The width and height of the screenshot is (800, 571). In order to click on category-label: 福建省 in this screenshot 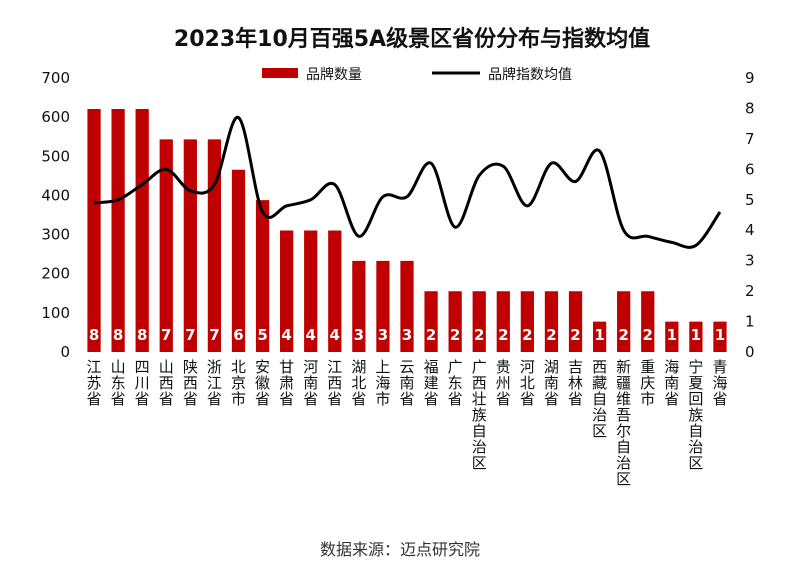, I will do `click(431, 383)`.